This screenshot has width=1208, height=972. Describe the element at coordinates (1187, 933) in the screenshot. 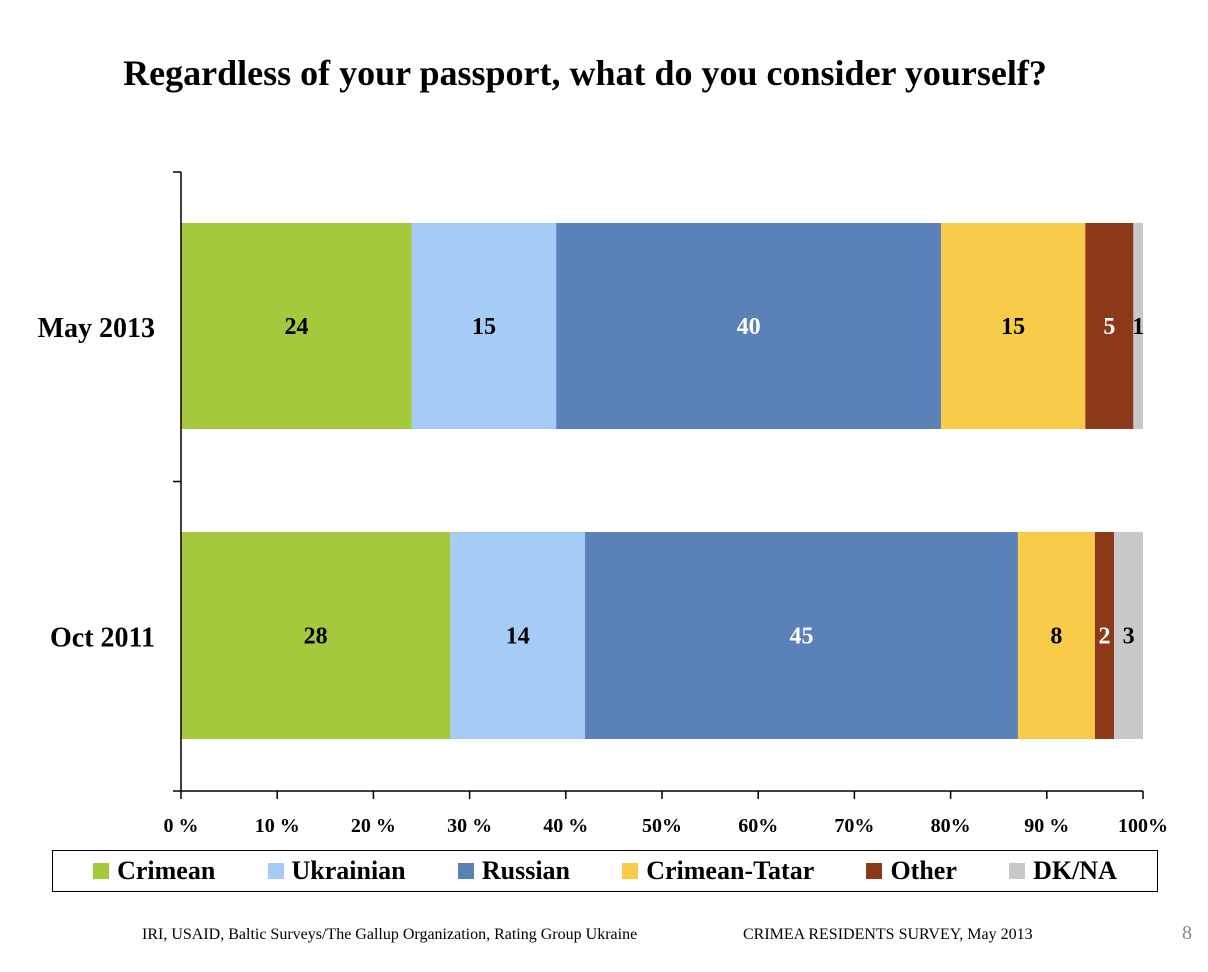

I see `page-number: 8` at that location.